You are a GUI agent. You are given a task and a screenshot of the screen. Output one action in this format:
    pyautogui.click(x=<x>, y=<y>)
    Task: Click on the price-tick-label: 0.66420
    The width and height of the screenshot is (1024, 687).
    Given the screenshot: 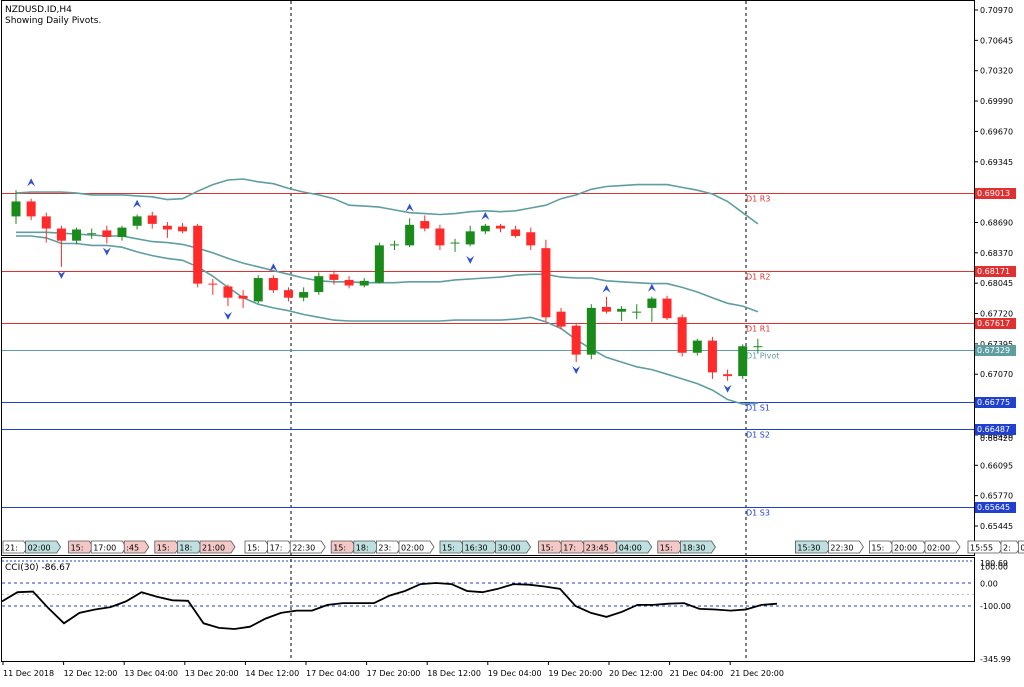 What is the action you would take?
    pyautogui.click(x=996, y=435)
    